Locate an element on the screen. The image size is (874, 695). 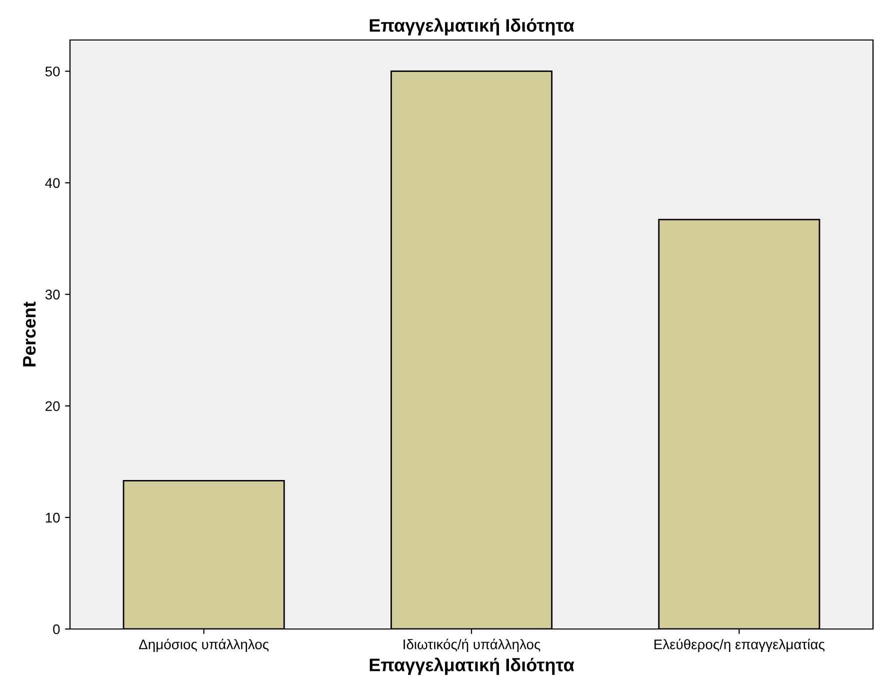
y-tick-label: 40 is located at coordinates (52, 183).